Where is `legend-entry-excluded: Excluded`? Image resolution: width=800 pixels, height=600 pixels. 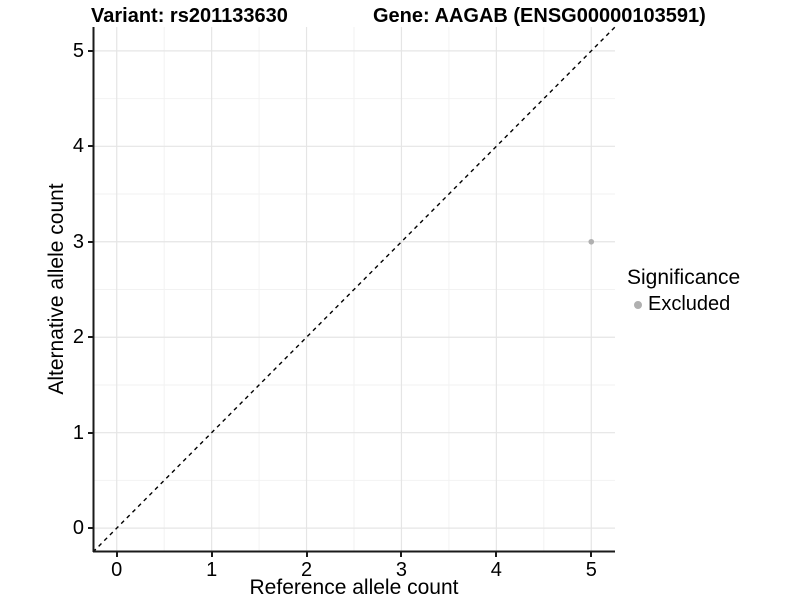 legend-entry-excluded: Excluded is located at coordinates (683, 304).